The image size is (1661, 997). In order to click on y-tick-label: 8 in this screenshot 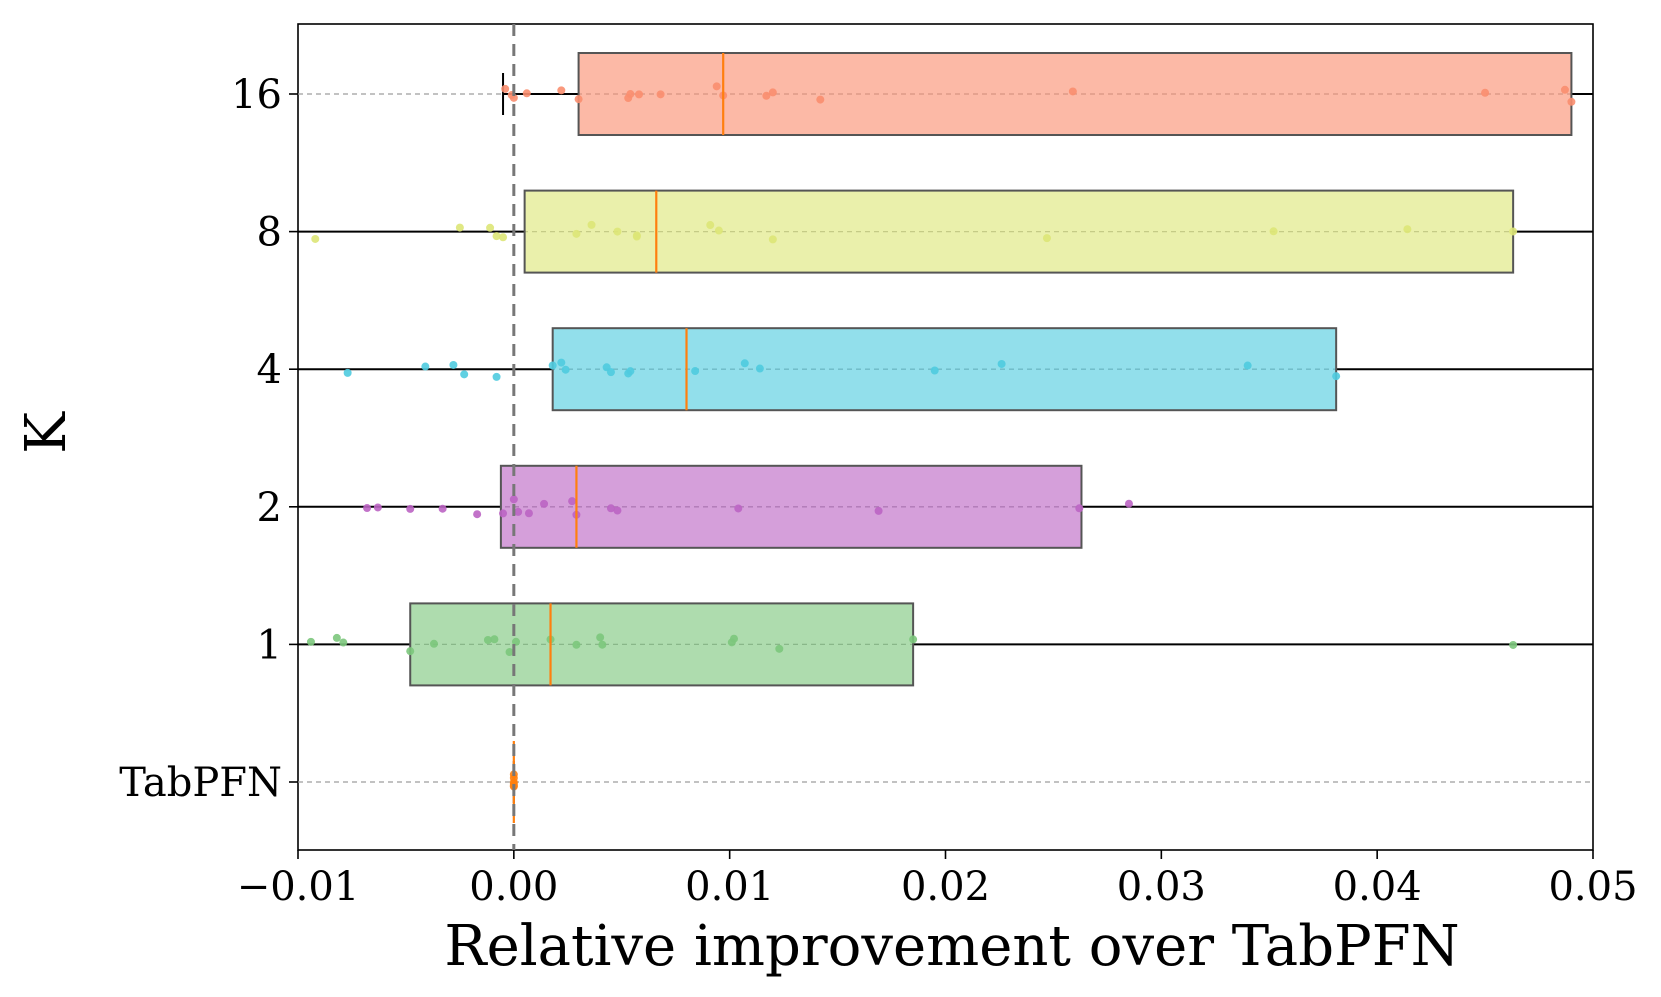, I will do `click(269, 233)`.